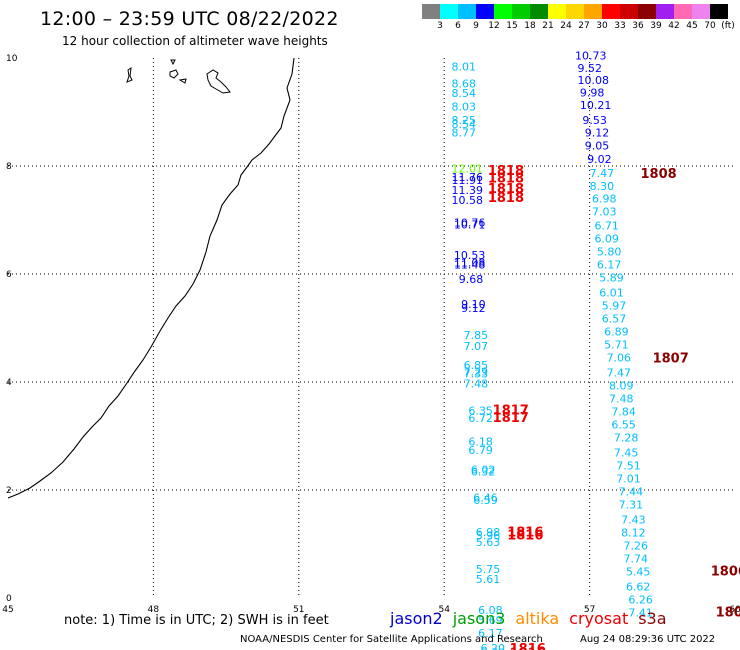 This screenshot has height=650, width=740. I want to click on wave-height-value: 8.54, so click(463, 124).